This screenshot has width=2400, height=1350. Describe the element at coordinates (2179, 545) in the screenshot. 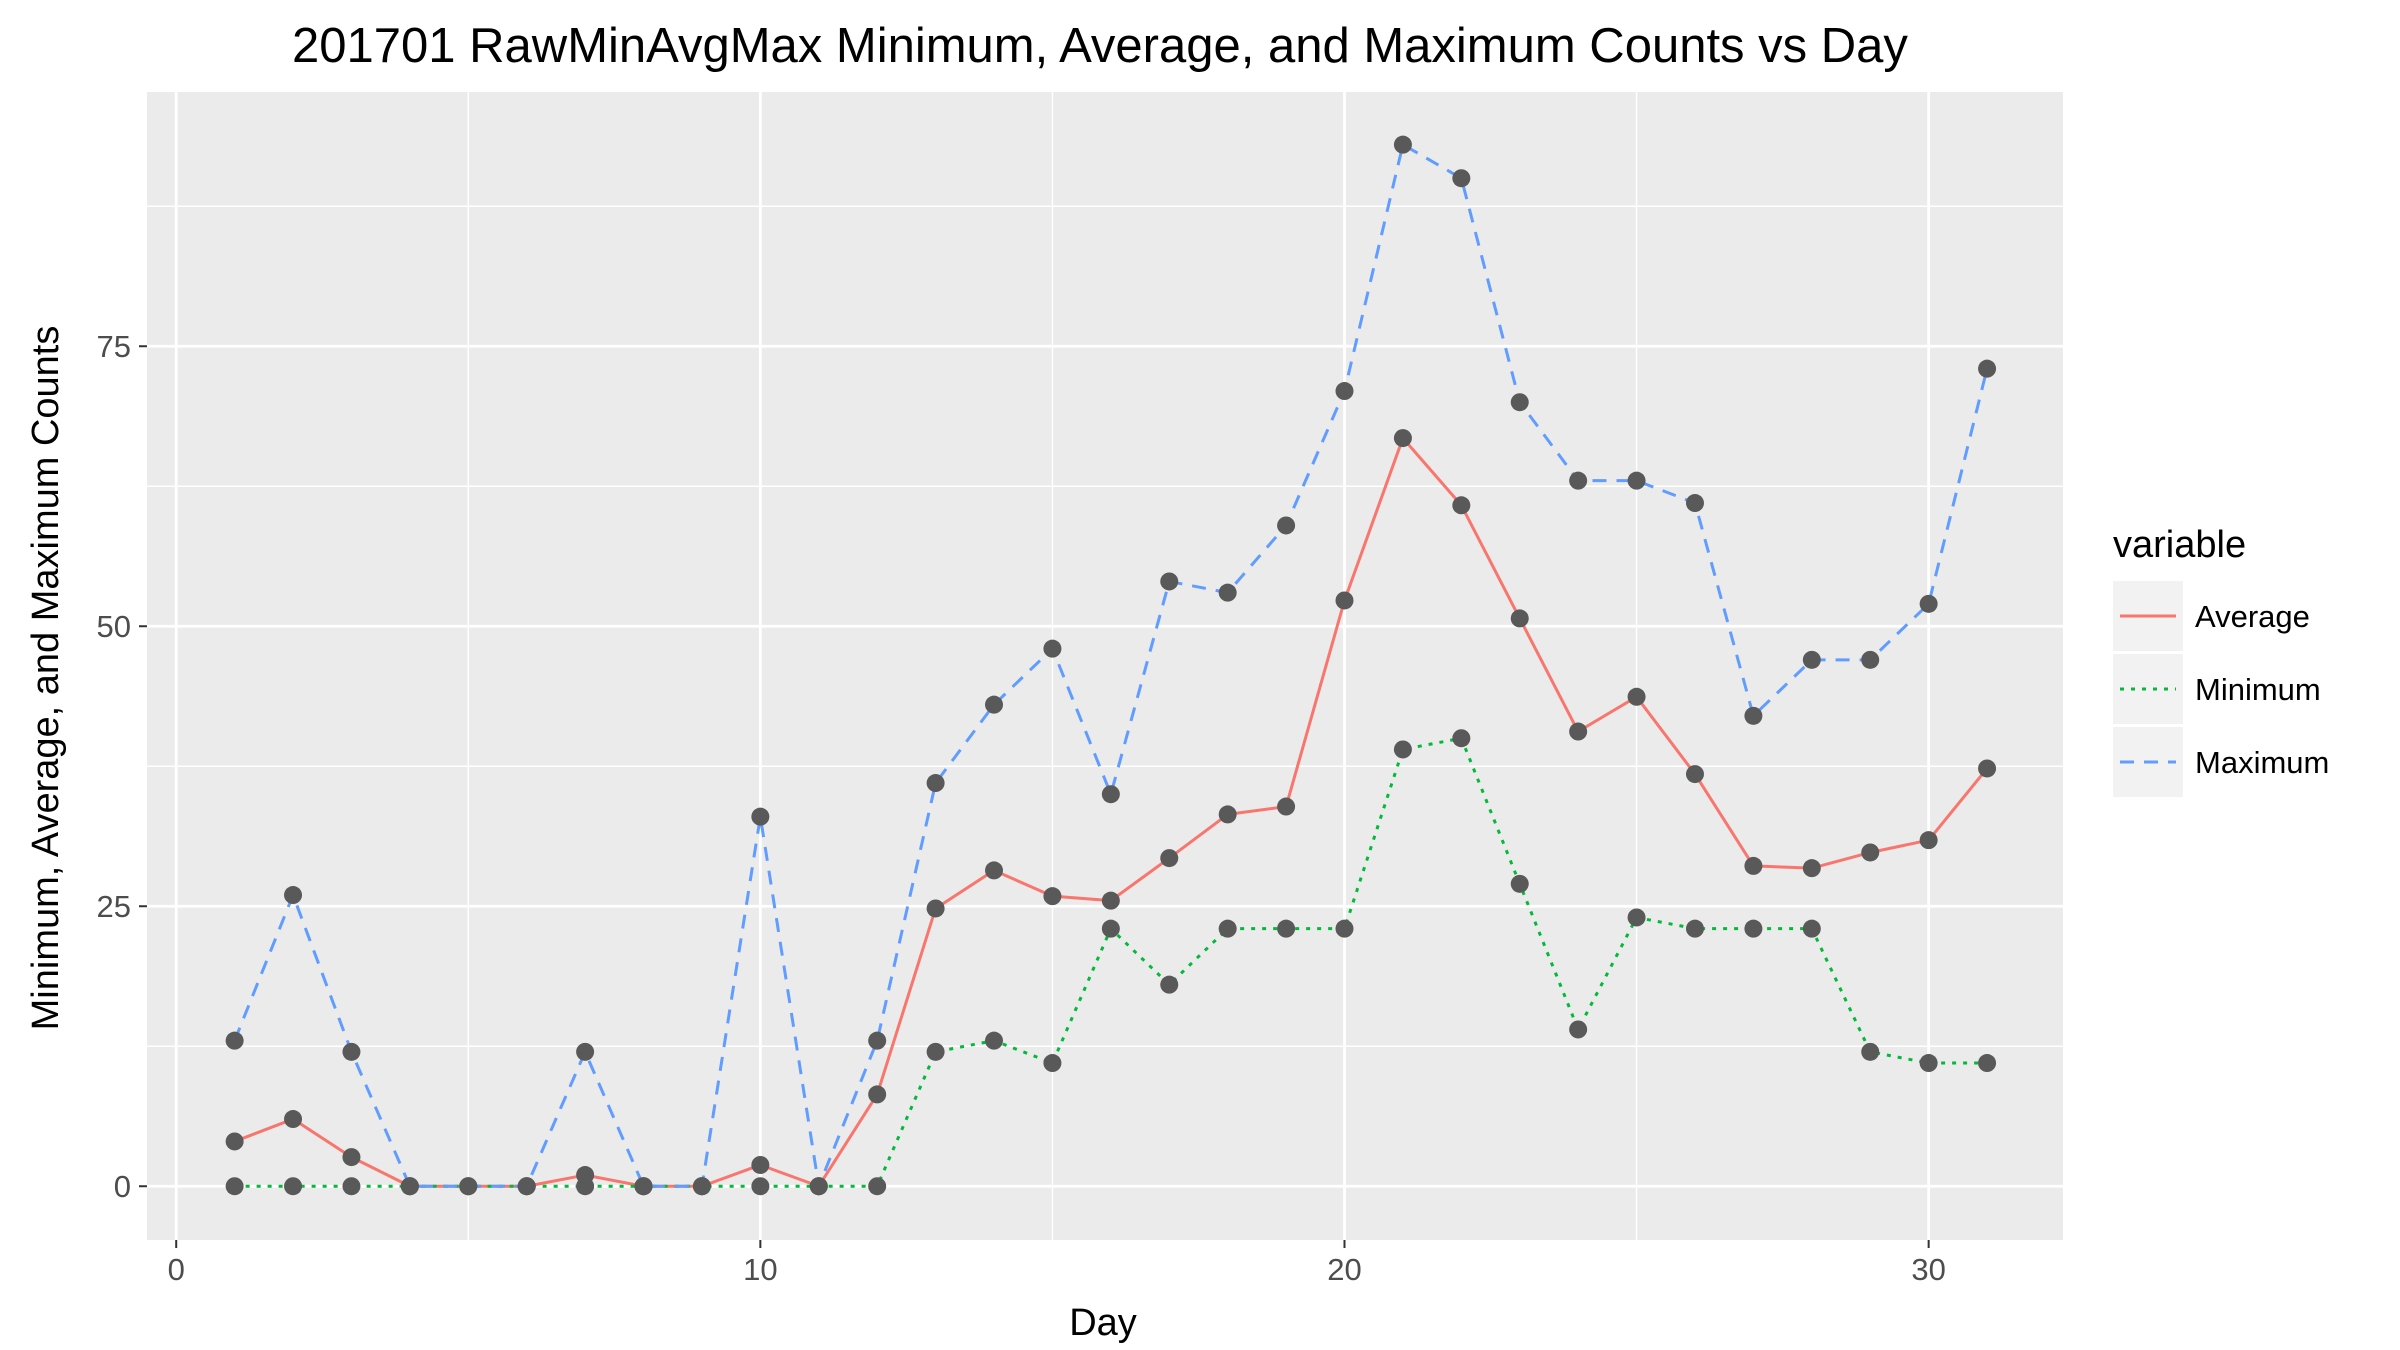

I see `legend-title: variable` at that location.